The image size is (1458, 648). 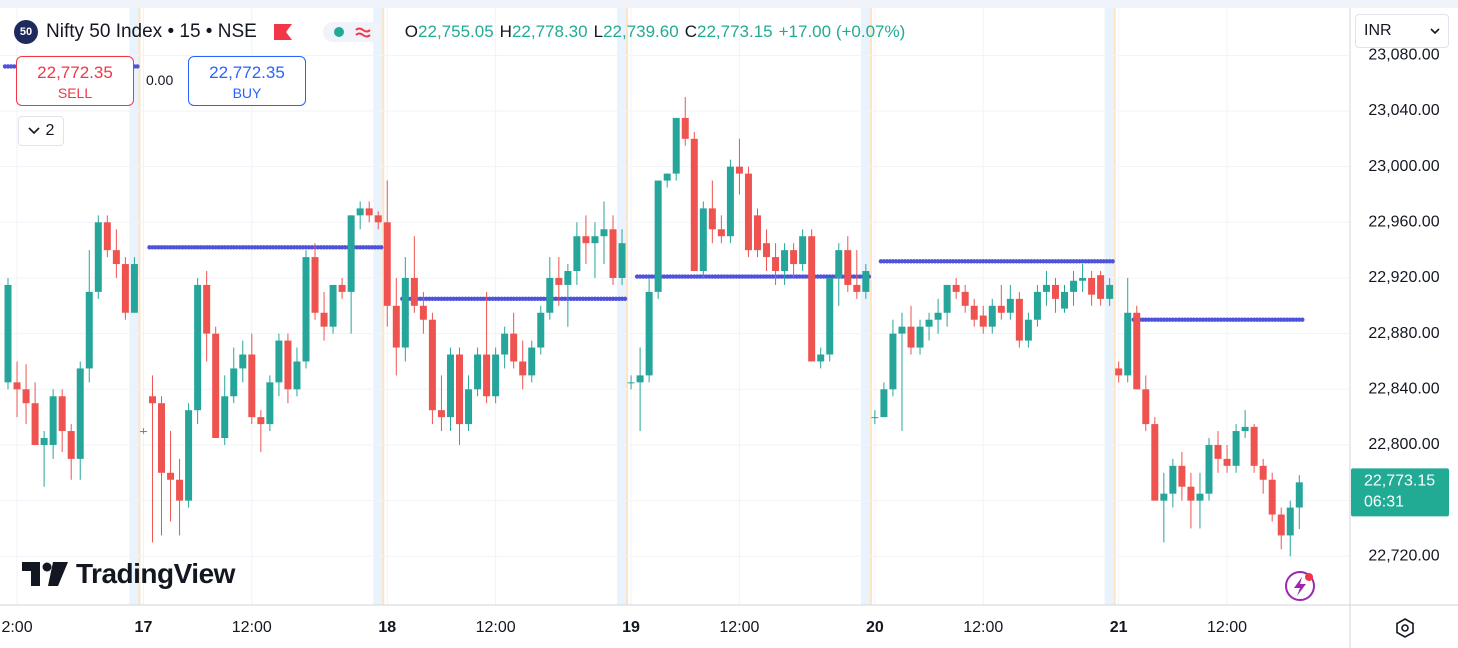 I want to click on tradingview-logo: TradingView, so click(x=128, y=574).